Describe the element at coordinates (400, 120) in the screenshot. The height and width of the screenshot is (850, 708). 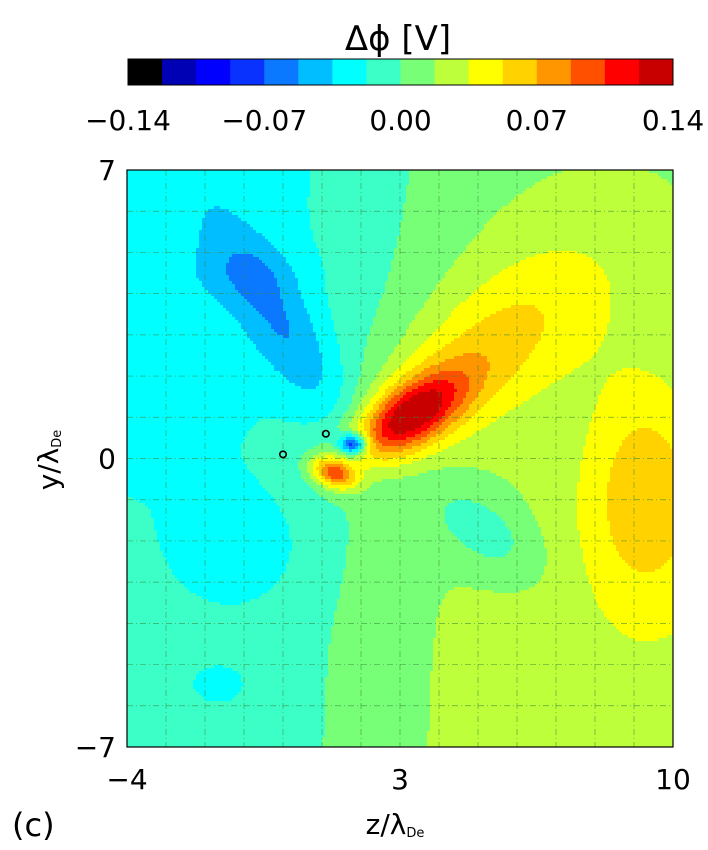
I see `colorbar-tick-label: 0.00` at that location.